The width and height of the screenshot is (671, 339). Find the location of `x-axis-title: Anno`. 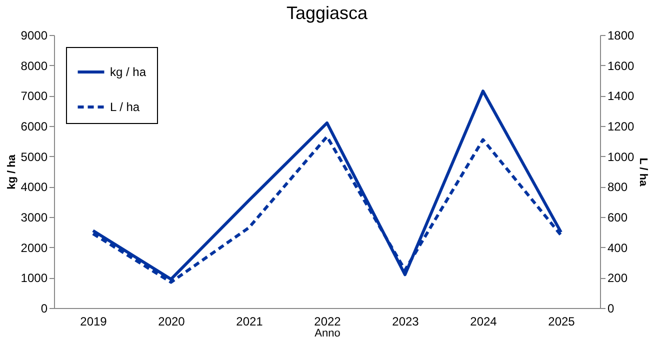

x-axis-title: Anno is located at coordinates (327, 333).